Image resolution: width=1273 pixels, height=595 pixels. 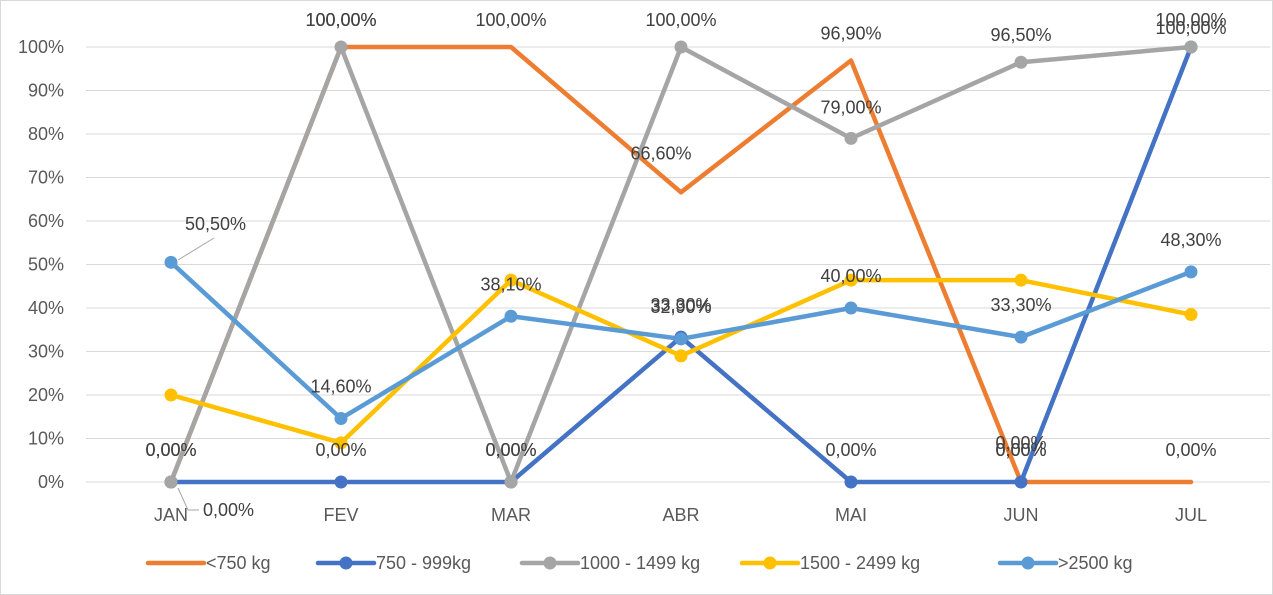 I want to click on x-axis-ticks: JAN FEV MAR ABR MAI JUN JUL, so click(x=680, y=515).